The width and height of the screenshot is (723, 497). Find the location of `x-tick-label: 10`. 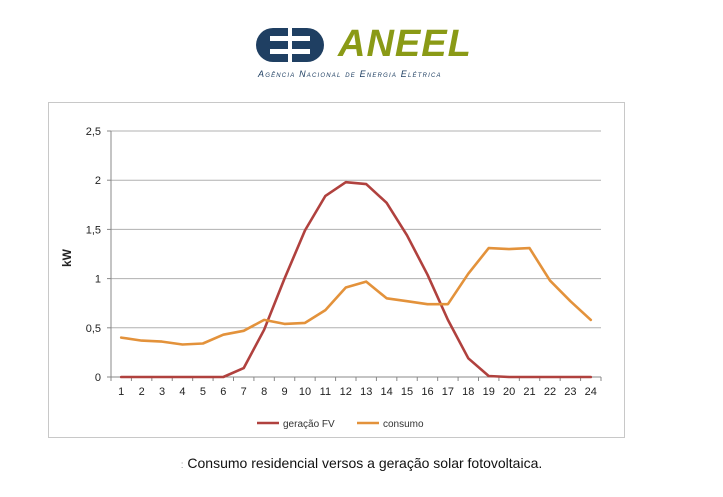

x-tick-label: 10 is located at coordinates (305, 392).